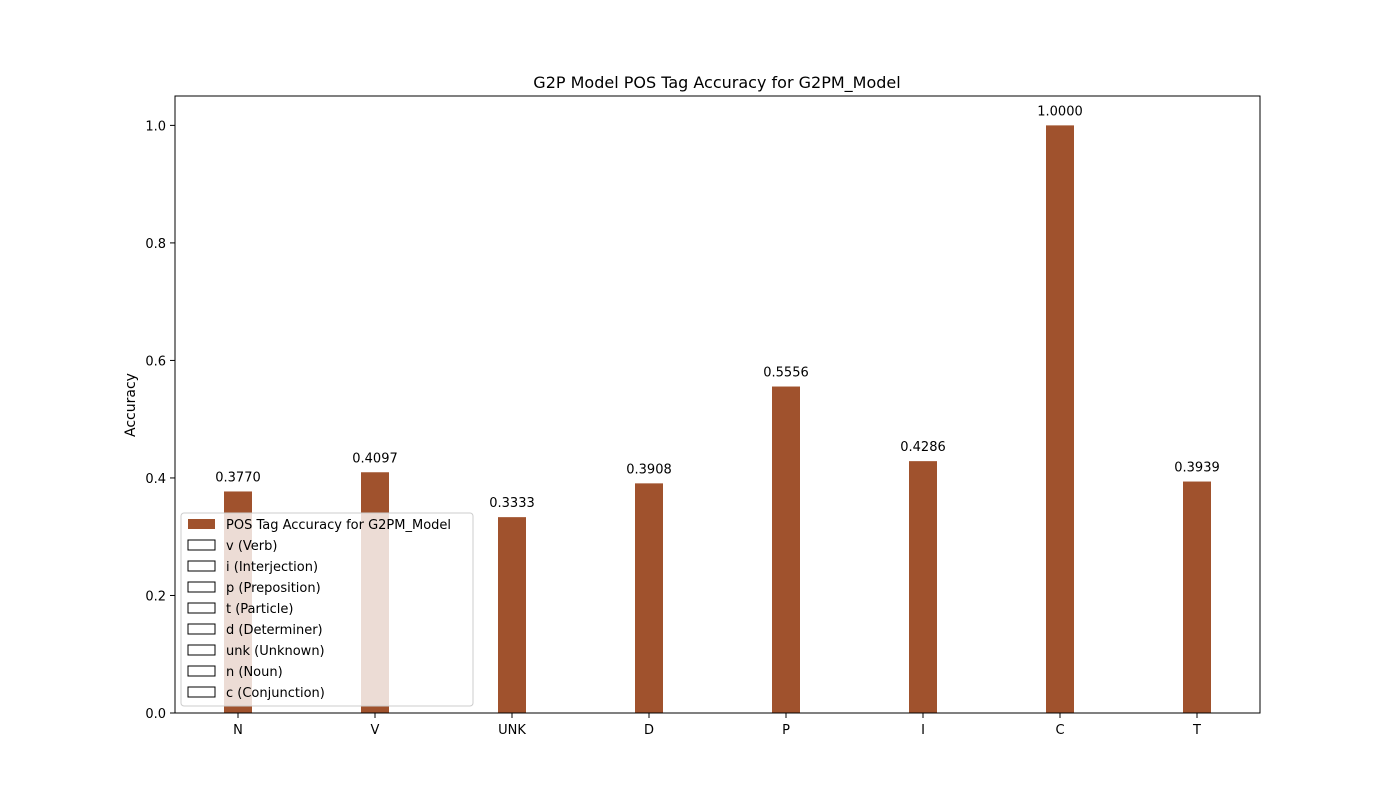 This screenshot has width=1400, height=800. I want to click on bar-unk, so click(512, 615).